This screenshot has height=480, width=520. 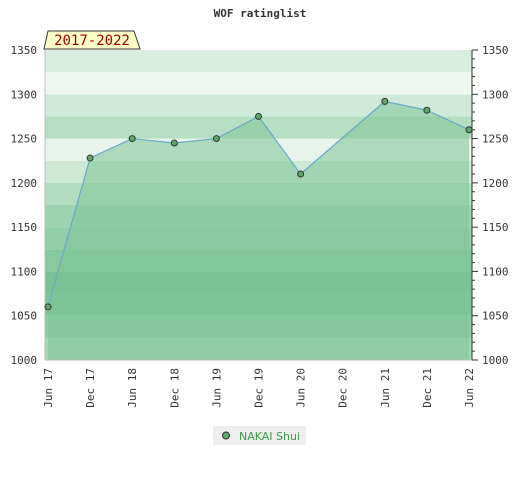 What do you see at coordinates (24, 94) in the screenshot?
I see `y-tick-label-left: 1300` at bounding box center [24, 94].